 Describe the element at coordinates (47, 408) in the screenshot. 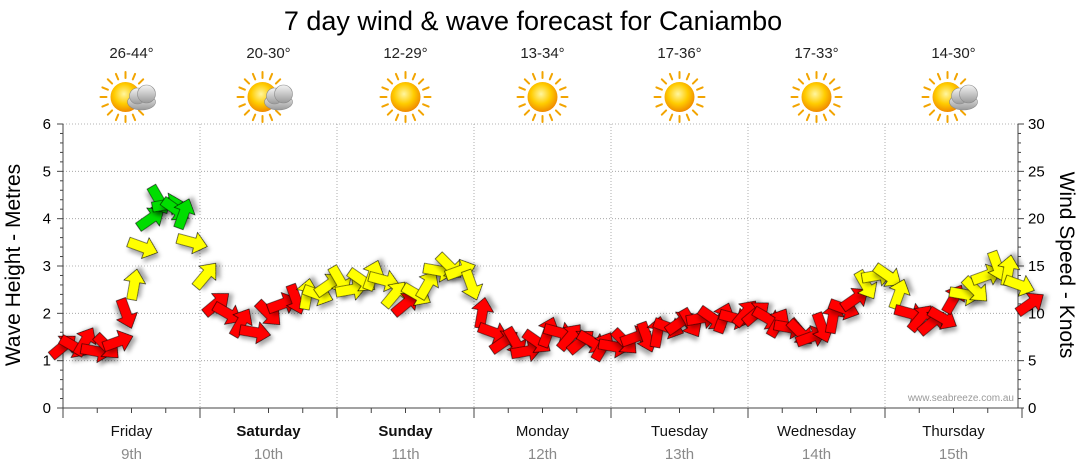

I see `y-left-tick-label: 0` at that location.